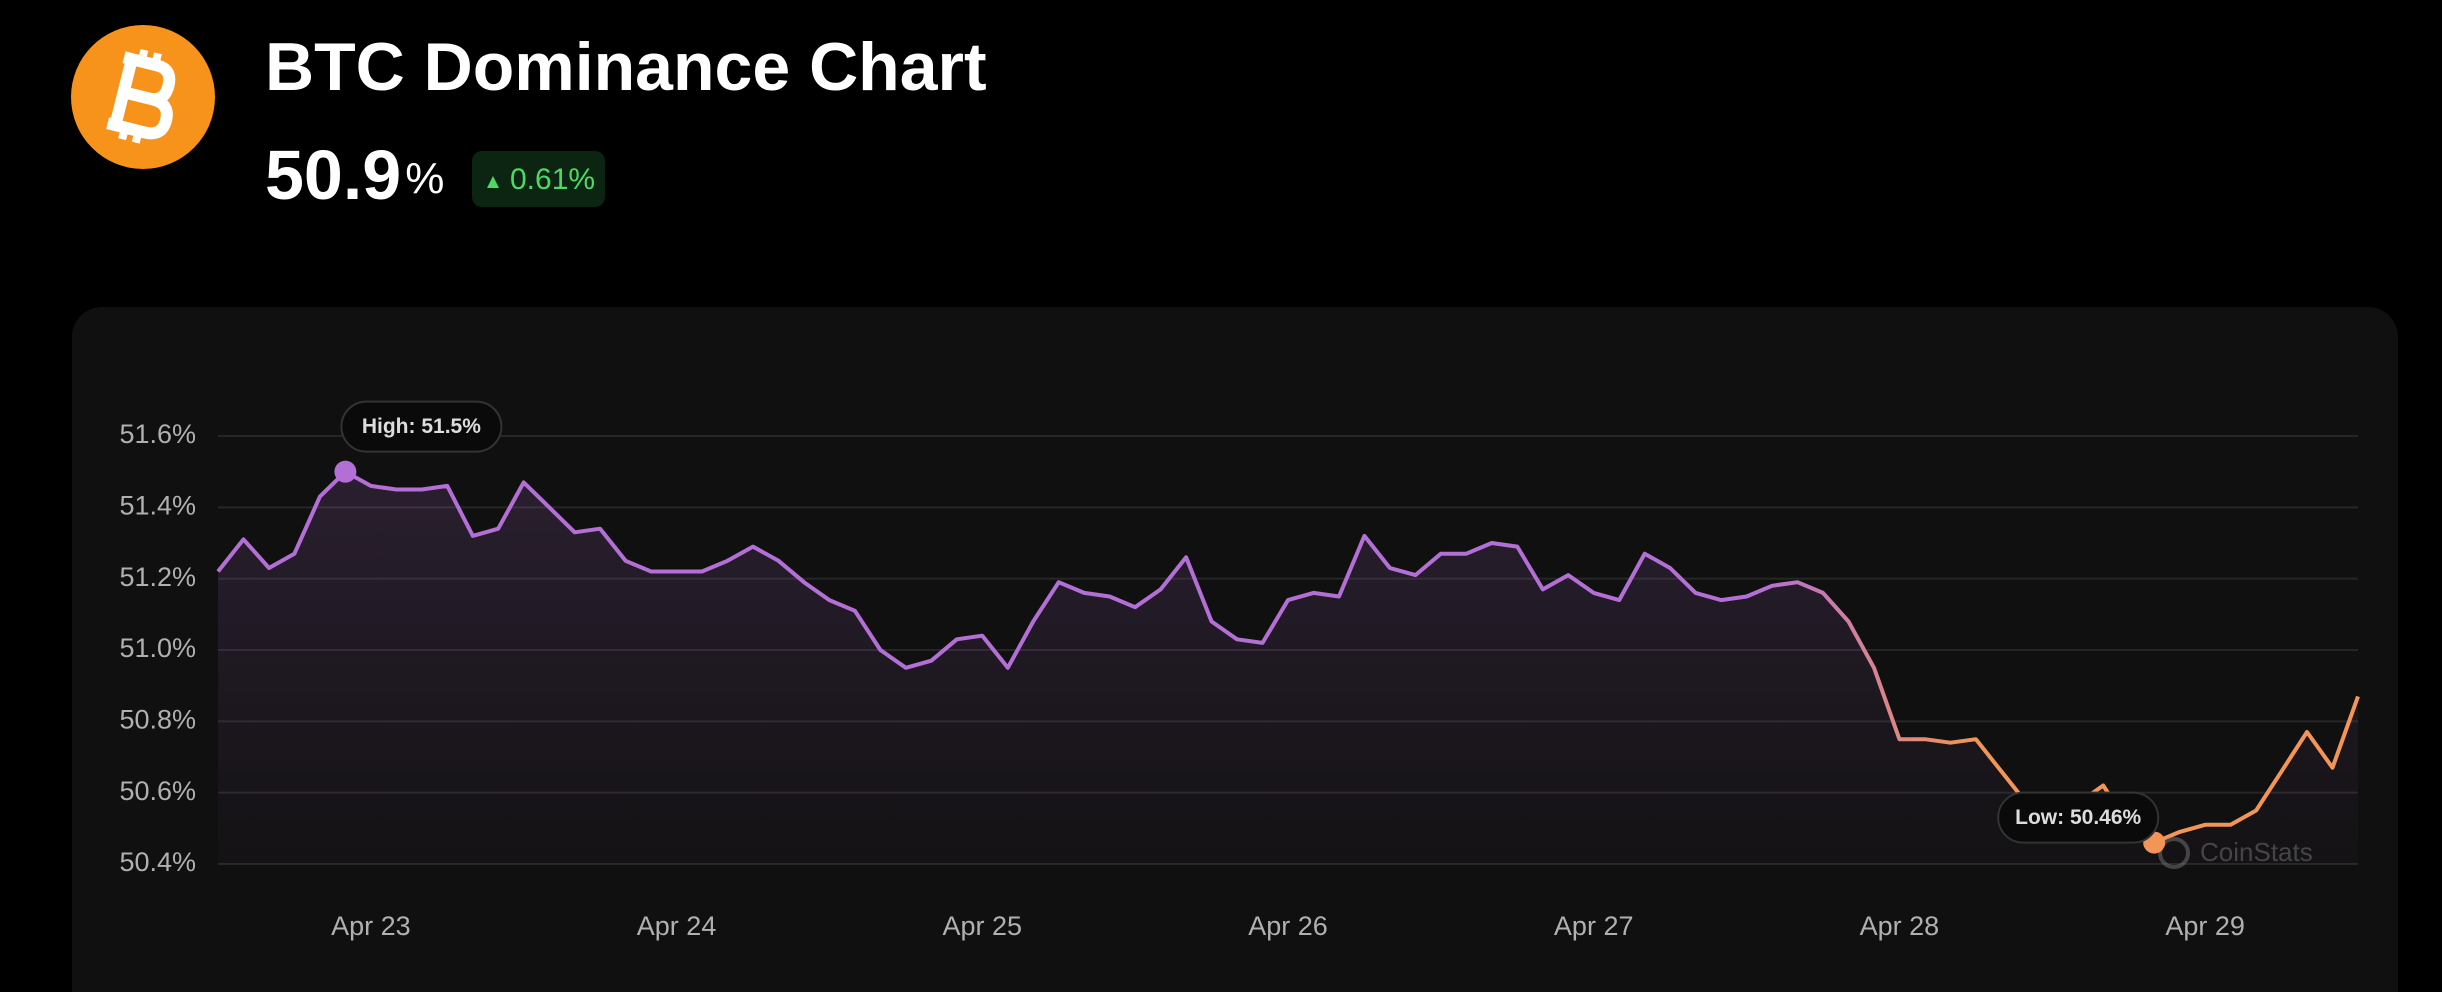 This screenshot has width=2442, height=992. I want to click on y-tick-label: 50.6%, so click(157, 791).